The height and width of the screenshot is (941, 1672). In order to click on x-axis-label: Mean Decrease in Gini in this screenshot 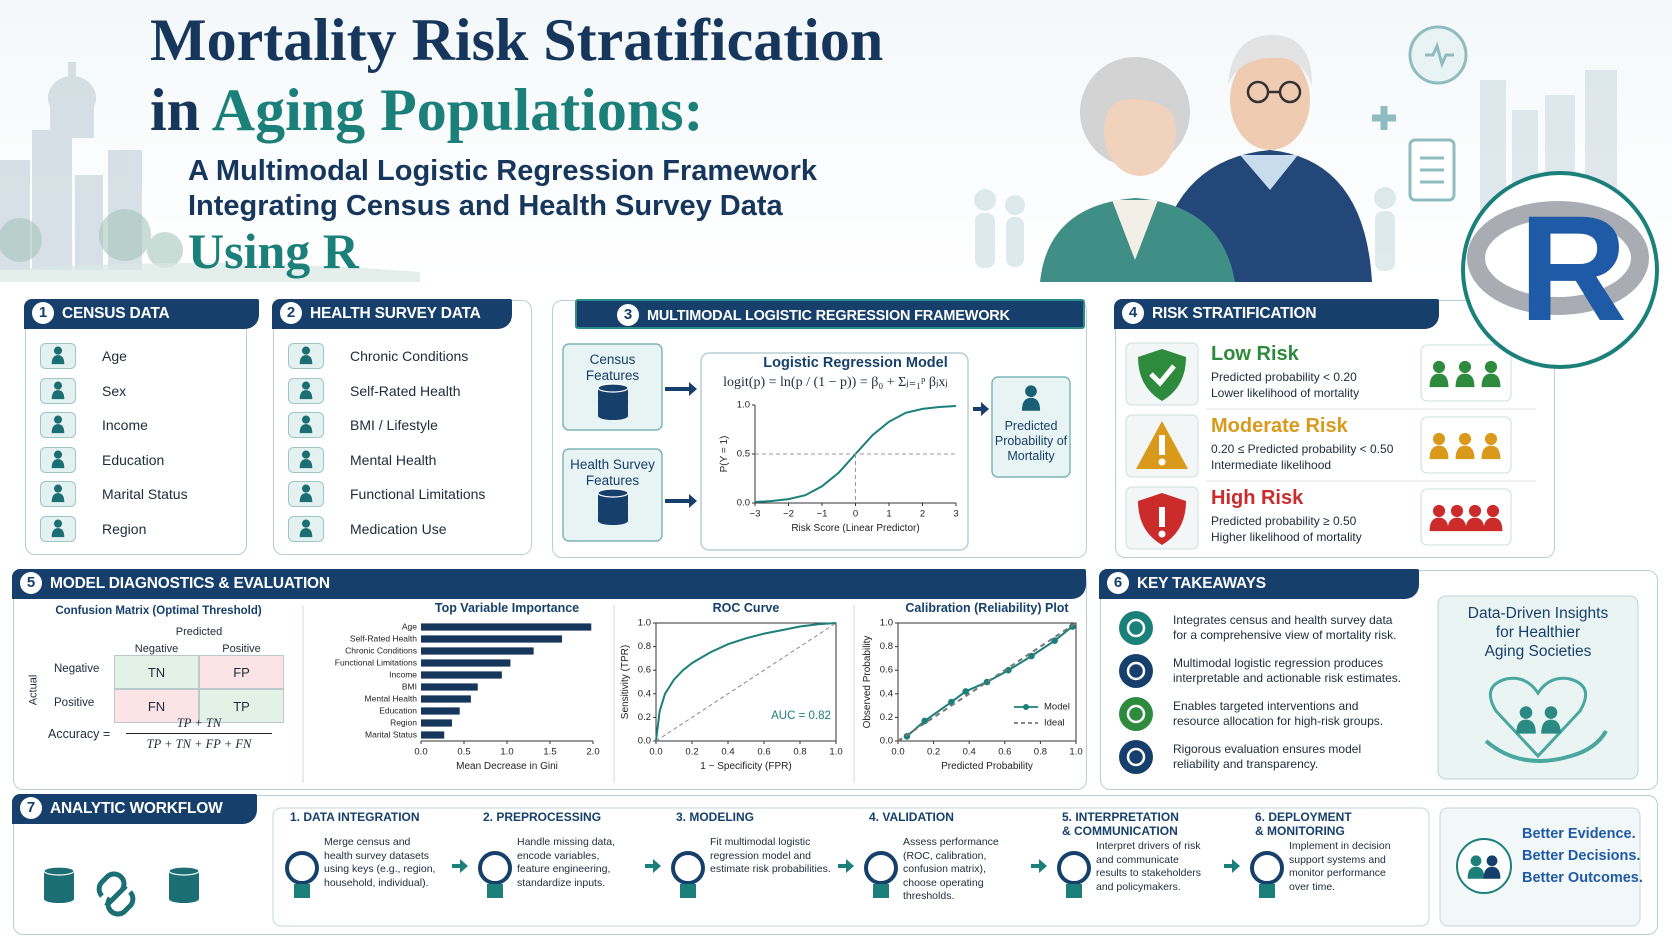, I will do `click(507, 766)`.